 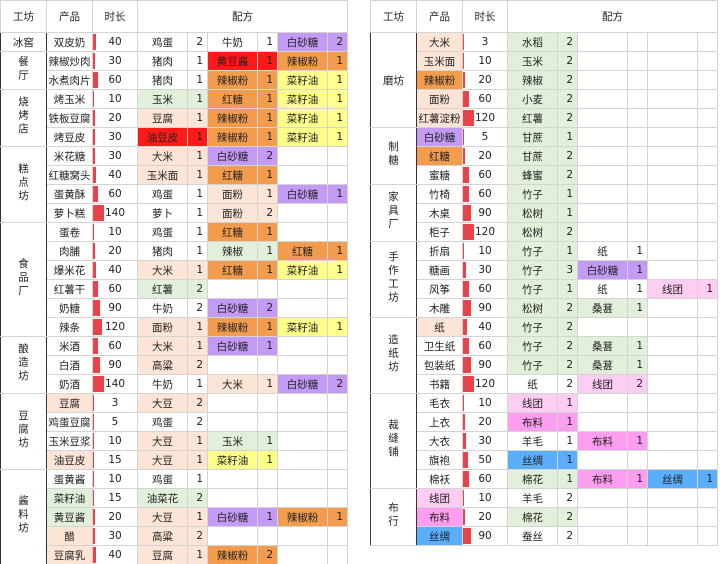 What do you see at coordinates (439, 99) in the screenshot?
I see `product-cell: 面粉` at bounding box center [439, 99].